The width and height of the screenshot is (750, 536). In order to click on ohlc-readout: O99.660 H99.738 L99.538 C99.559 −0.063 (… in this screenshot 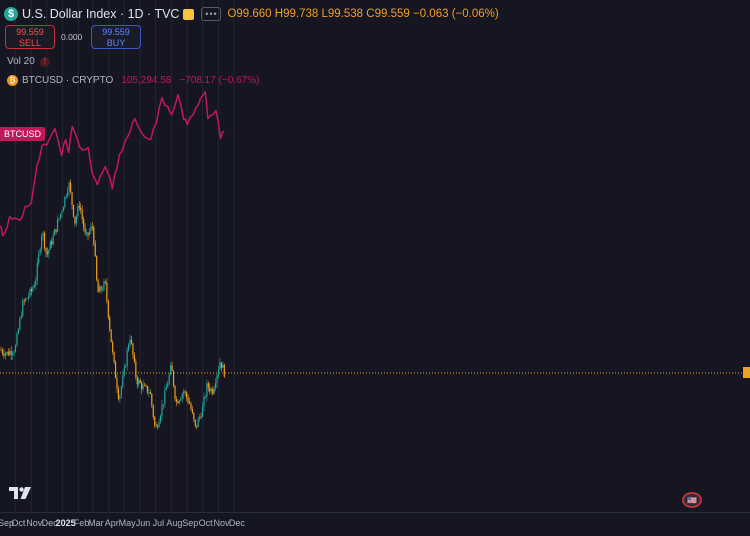, I will do `click(362, 14)`.